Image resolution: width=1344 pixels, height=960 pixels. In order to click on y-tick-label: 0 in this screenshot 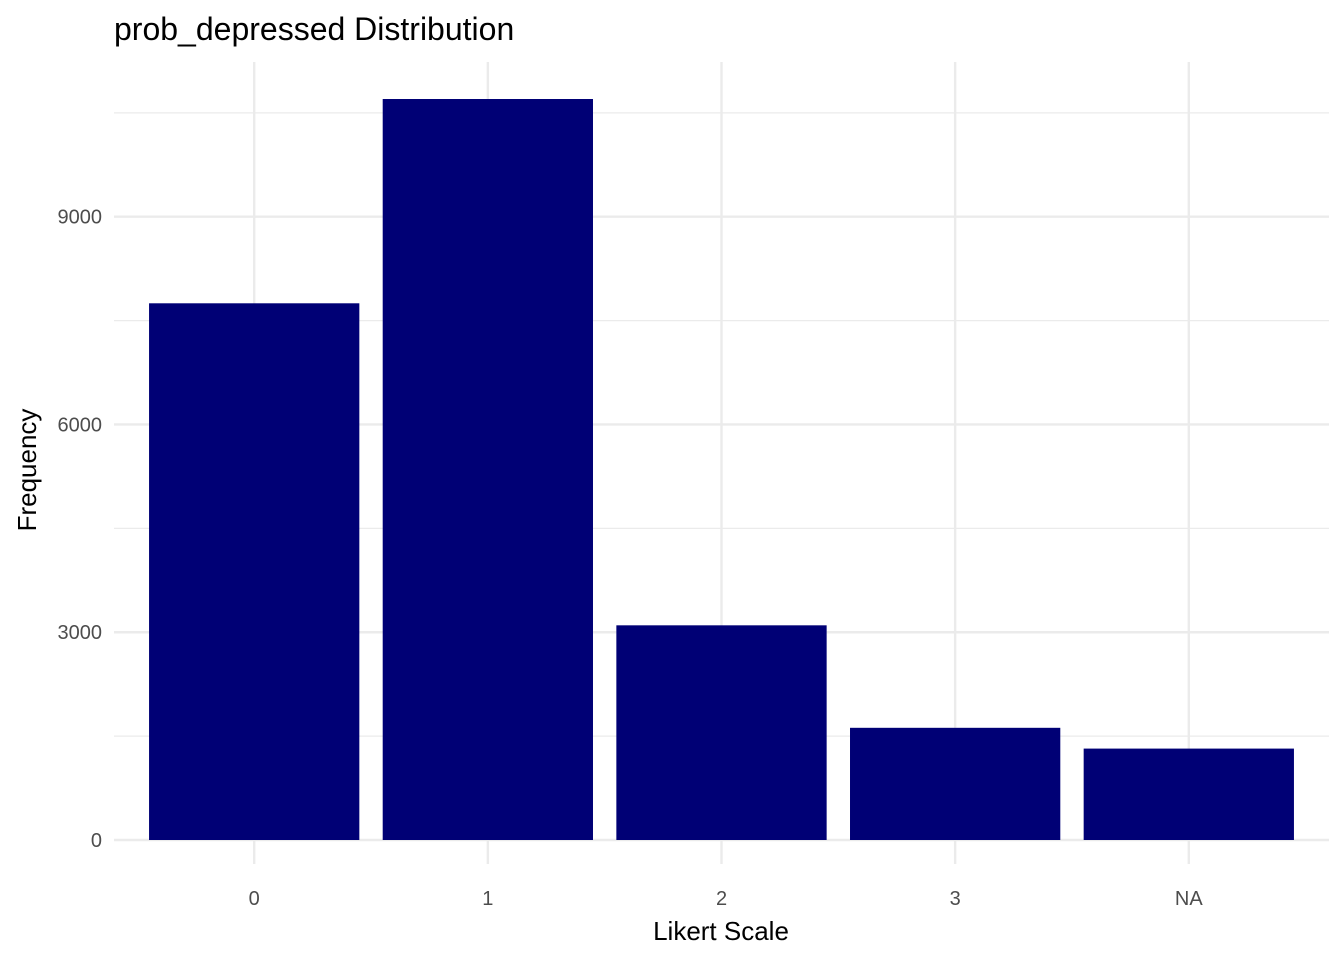, I will do `click(96, 841)`.